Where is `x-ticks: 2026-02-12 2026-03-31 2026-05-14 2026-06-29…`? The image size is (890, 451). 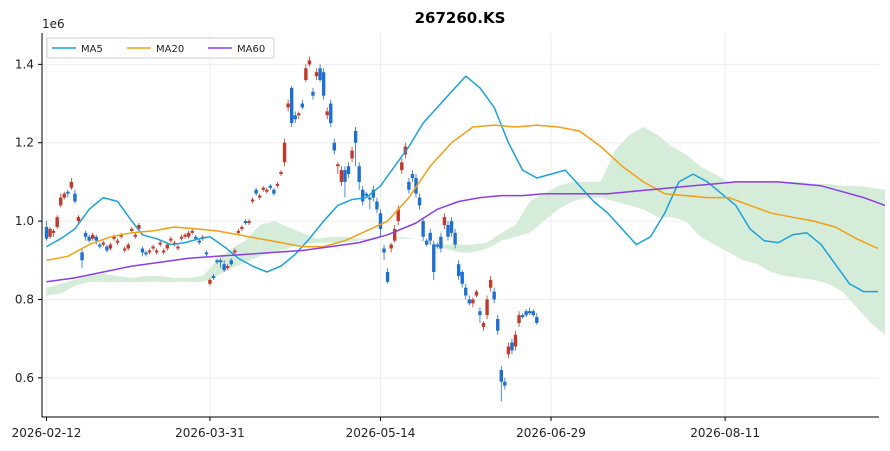
x-ticks: 2026-02-12 2026-03-31 2026-05-14 2026-06-29… is located at coordinates (386, 428).